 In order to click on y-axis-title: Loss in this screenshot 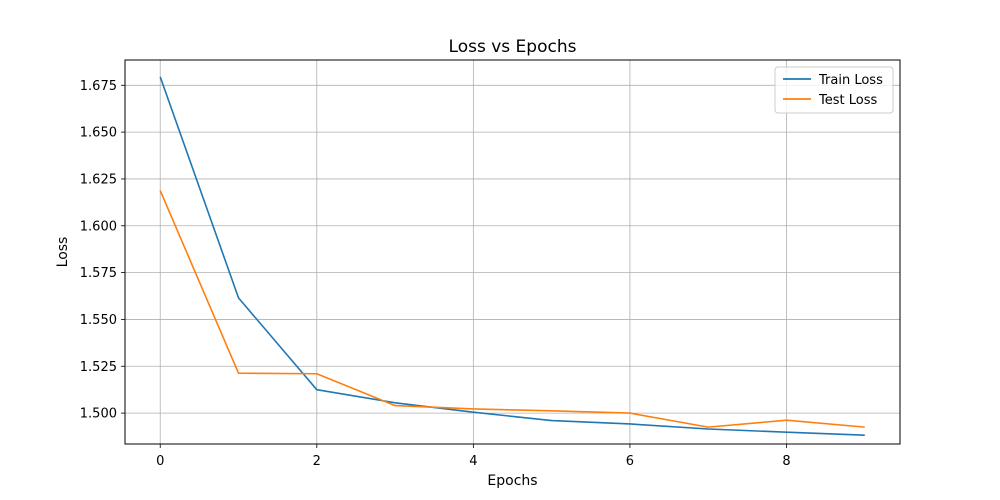, I will do `click(63, 252)`.